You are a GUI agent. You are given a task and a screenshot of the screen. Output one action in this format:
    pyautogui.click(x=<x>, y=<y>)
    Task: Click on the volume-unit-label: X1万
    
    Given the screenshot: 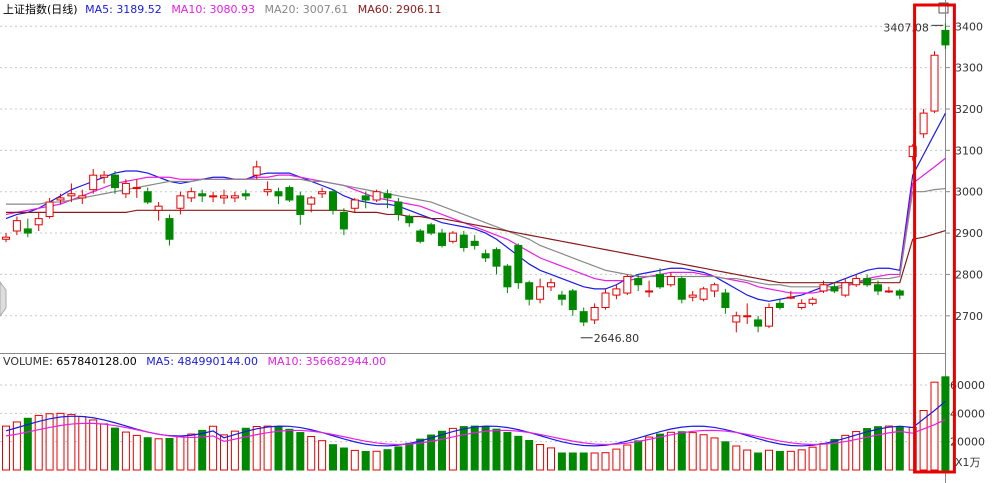 What is the action you would take?
    pyautogui.click(x=968, y=462)
    